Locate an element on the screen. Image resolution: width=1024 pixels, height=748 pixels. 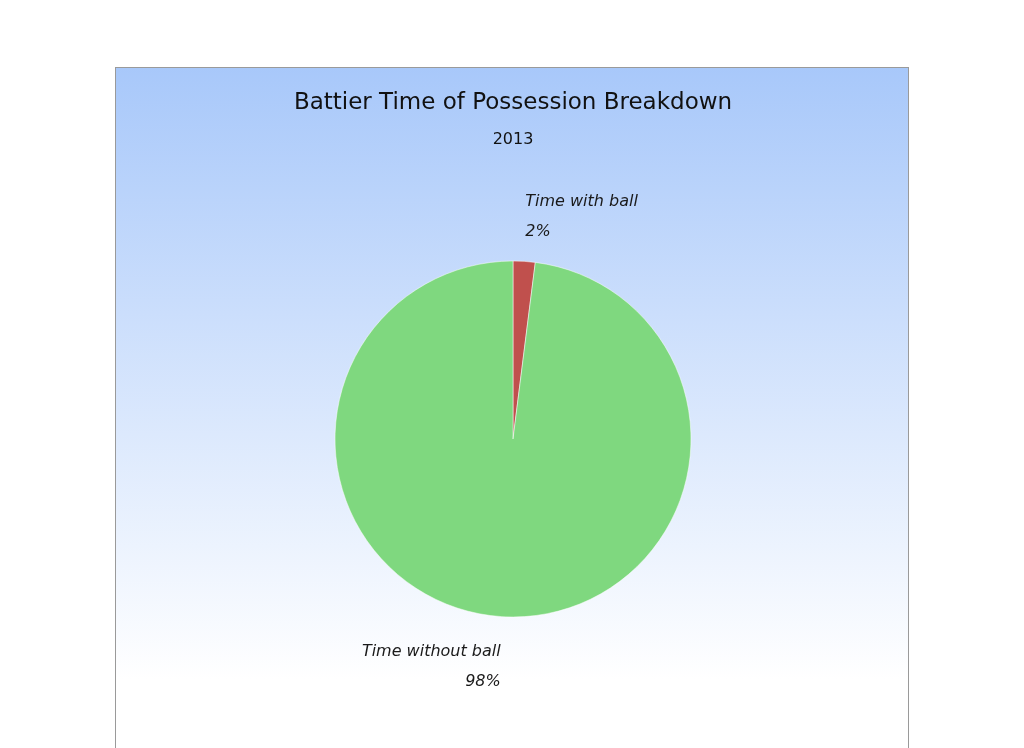
chart-title: Battier Time of Possession Breakdown is located at coordinates (513, 101).